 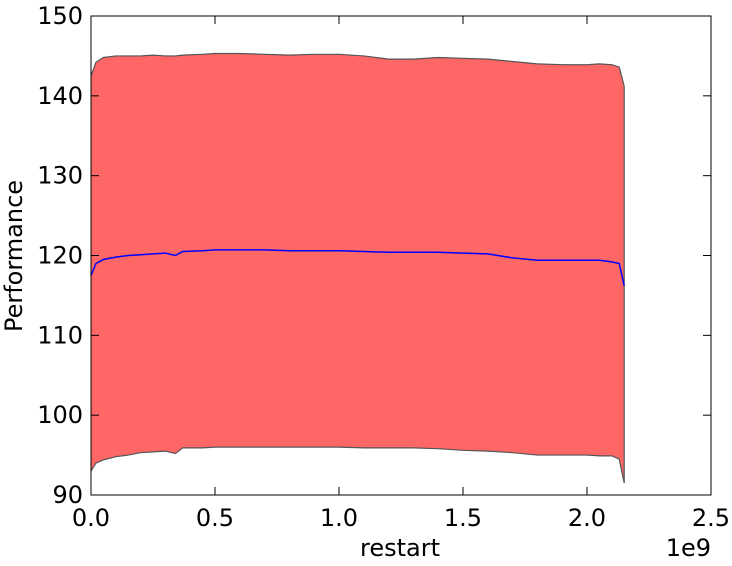 I want to click on y-tick-label: 90, so click(x=67, y=495).